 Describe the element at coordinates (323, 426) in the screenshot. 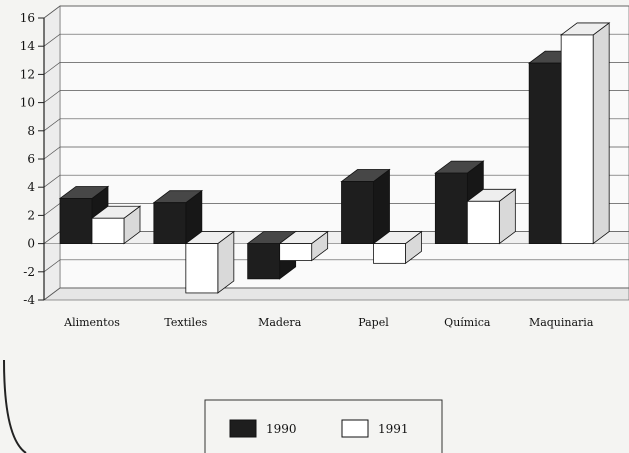

I see `legend: 1990 1991` at that location.